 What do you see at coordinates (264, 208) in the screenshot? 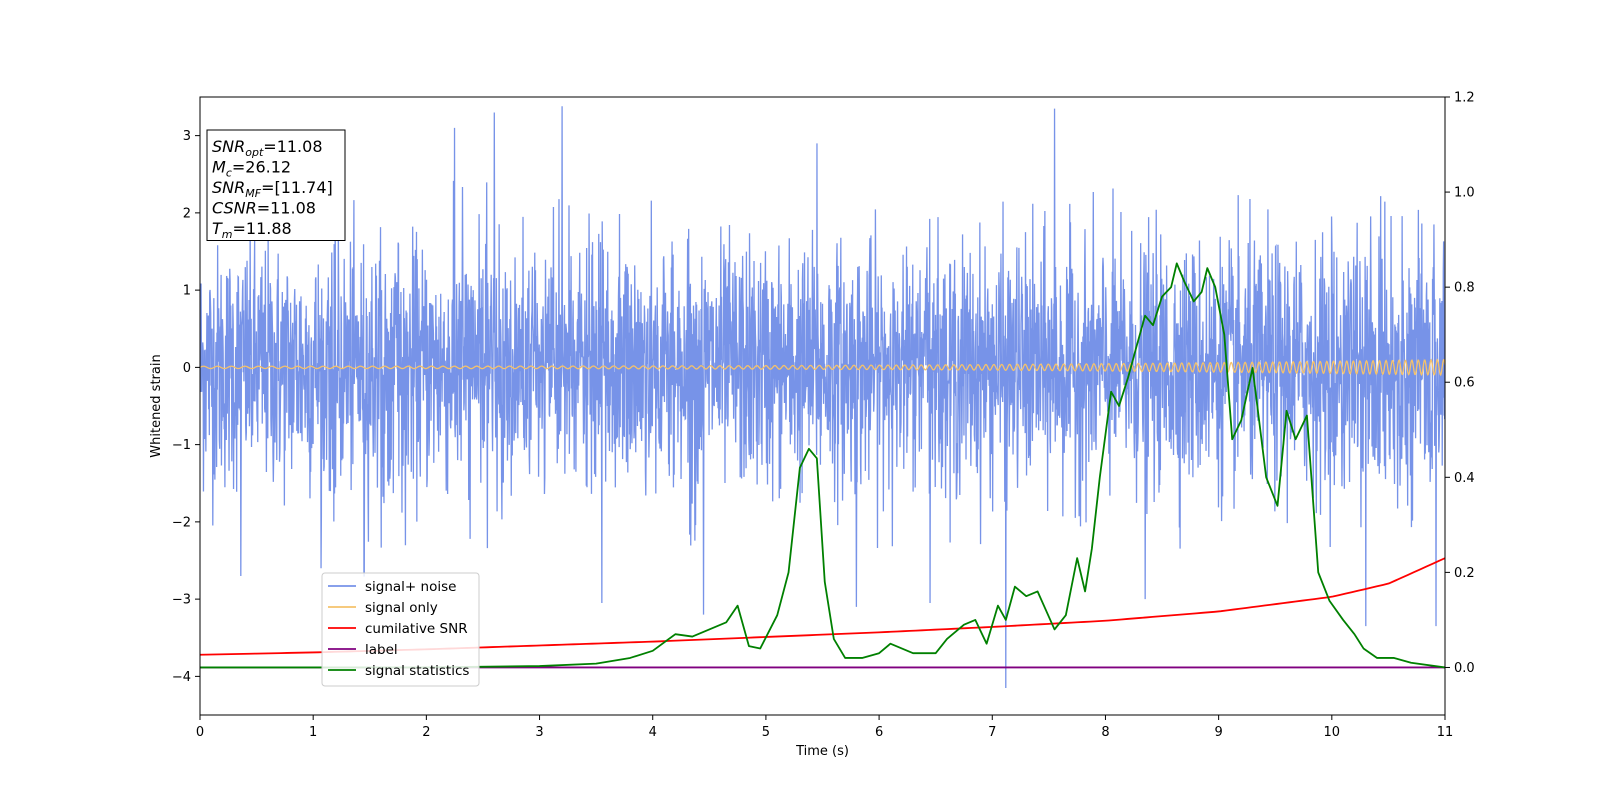
I see `info-box-line: CSNR=11.08` at bounding box center [264, 208].